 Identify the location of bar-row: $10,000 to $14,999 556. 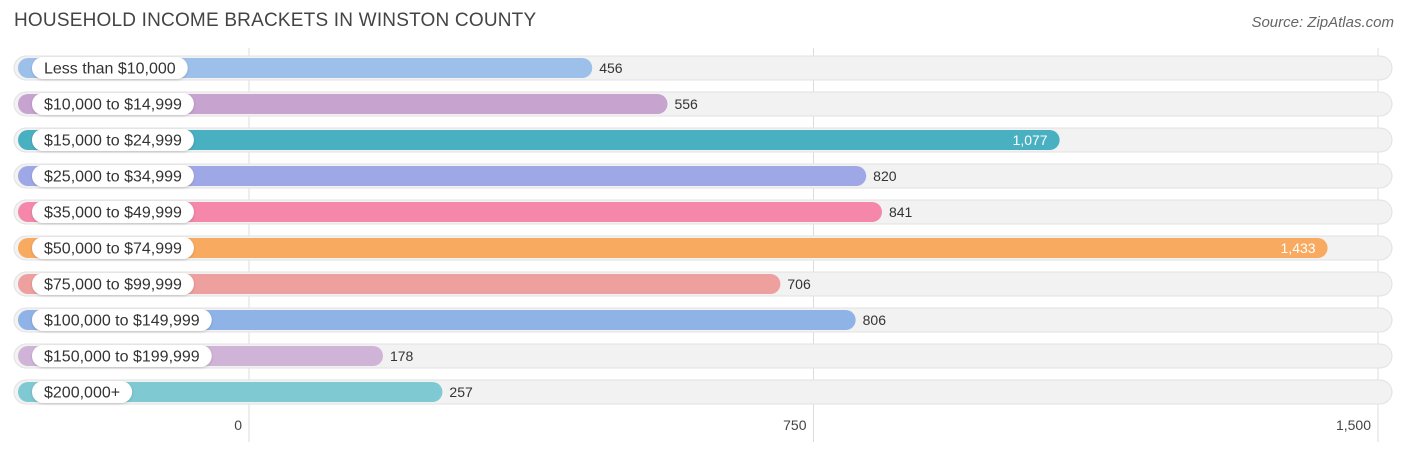
(703, 104).